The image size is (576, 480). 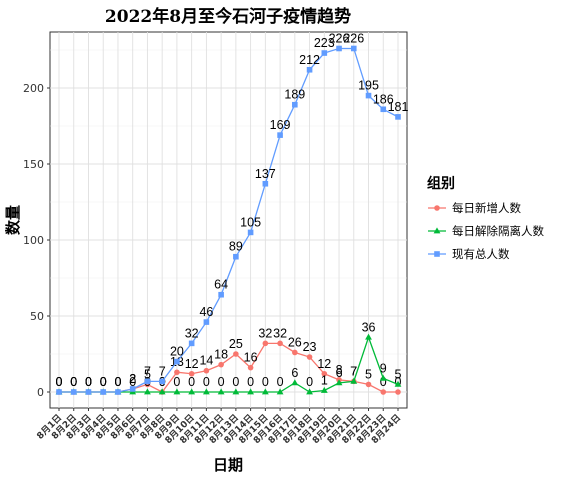 I want to click on data-label: 186, so click(x=383, y=99).